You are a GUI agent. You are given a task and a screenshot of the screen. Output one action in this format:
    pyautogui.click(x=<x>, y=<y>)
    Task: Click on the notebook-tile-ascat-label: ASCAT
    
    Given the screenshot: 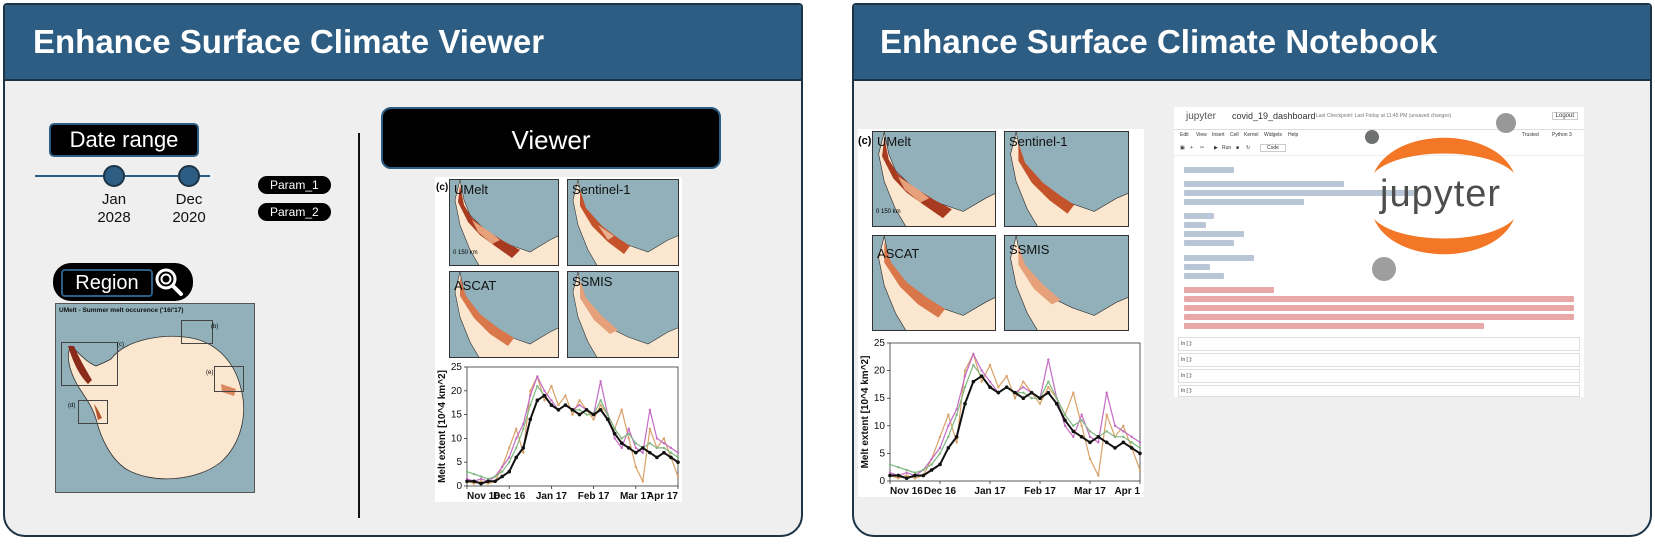 What is the action you would take?
    pyautogui.click(x=898, y=253)
    